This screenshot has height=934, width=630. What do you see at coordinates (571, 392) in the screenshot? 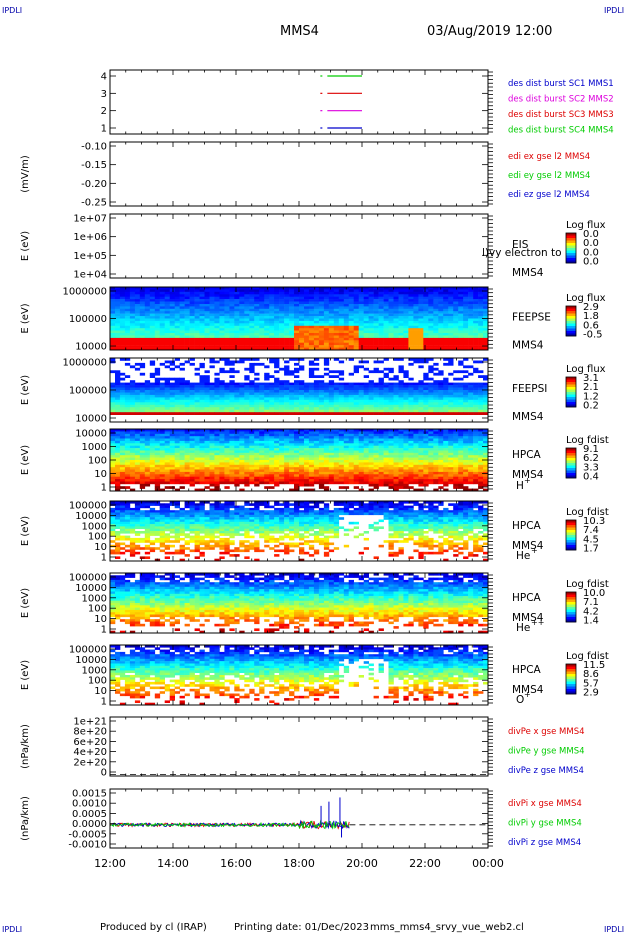
I see `feepsi-colorbar-frame` at bounding box center [571, 392].